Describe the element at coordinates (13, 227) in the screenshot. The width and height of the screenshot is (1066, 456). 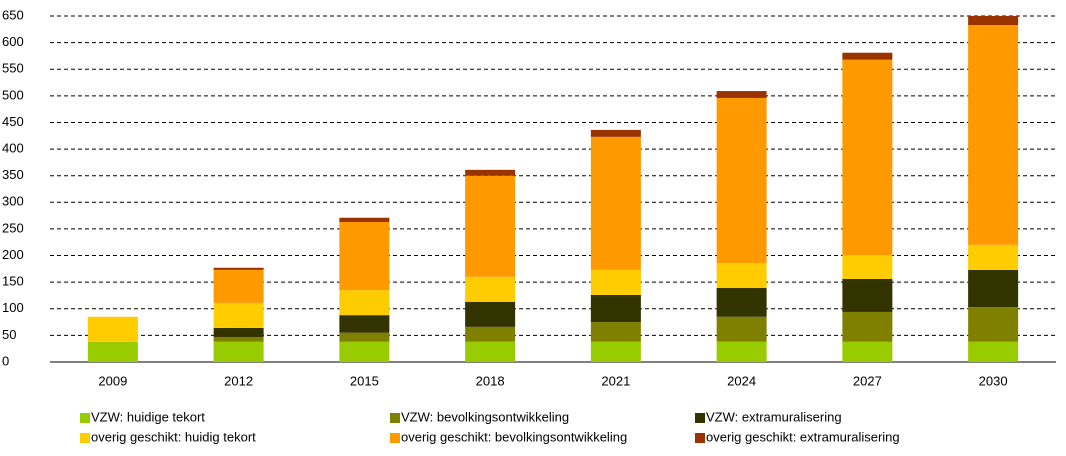
I see `y-tick-label: 250` at that location.